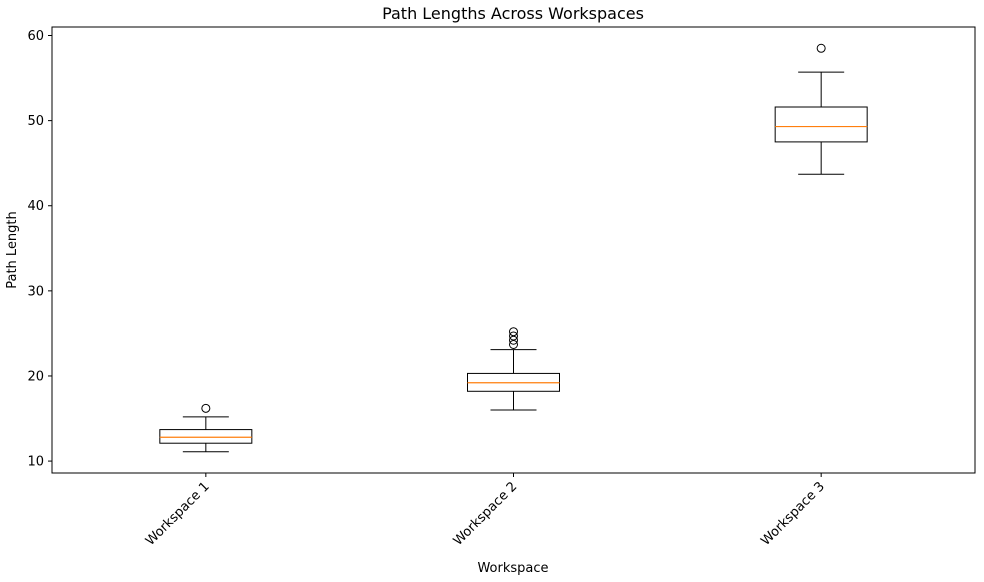 The height and width of the screenshot is (582, 984). Describe the element at coordinates (35, 36) in the screenshot. I see `y-tick-label: 60` at that location.